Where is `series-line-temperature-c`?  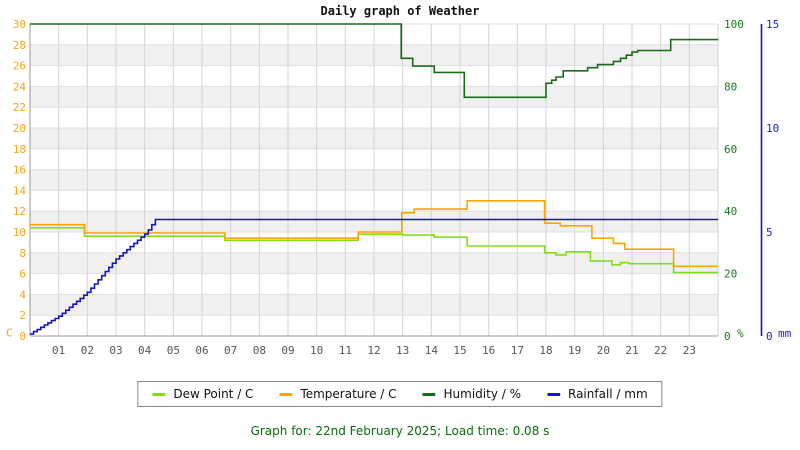
series-line-temperature-c is located at coordinates (374, 234).